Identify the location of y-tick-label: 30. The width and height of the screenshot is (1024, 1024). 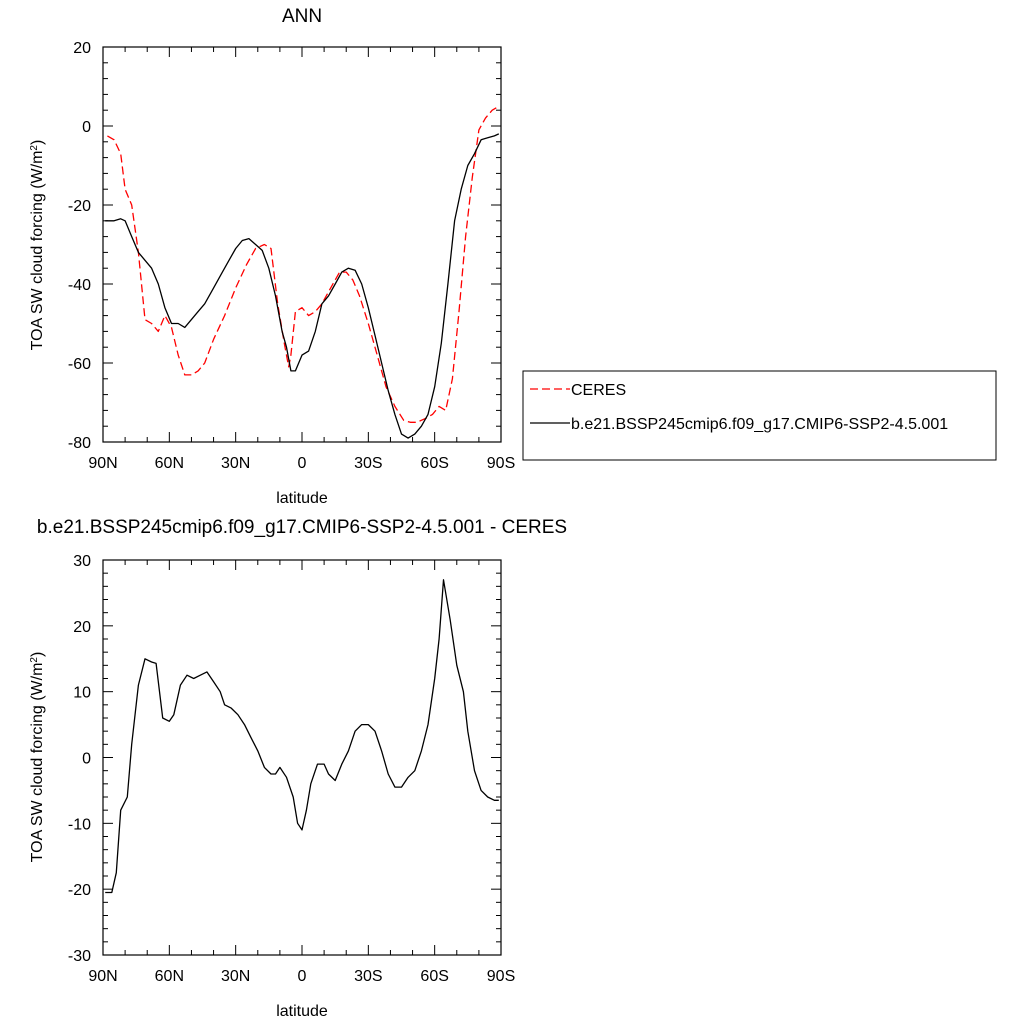
(82, 561).